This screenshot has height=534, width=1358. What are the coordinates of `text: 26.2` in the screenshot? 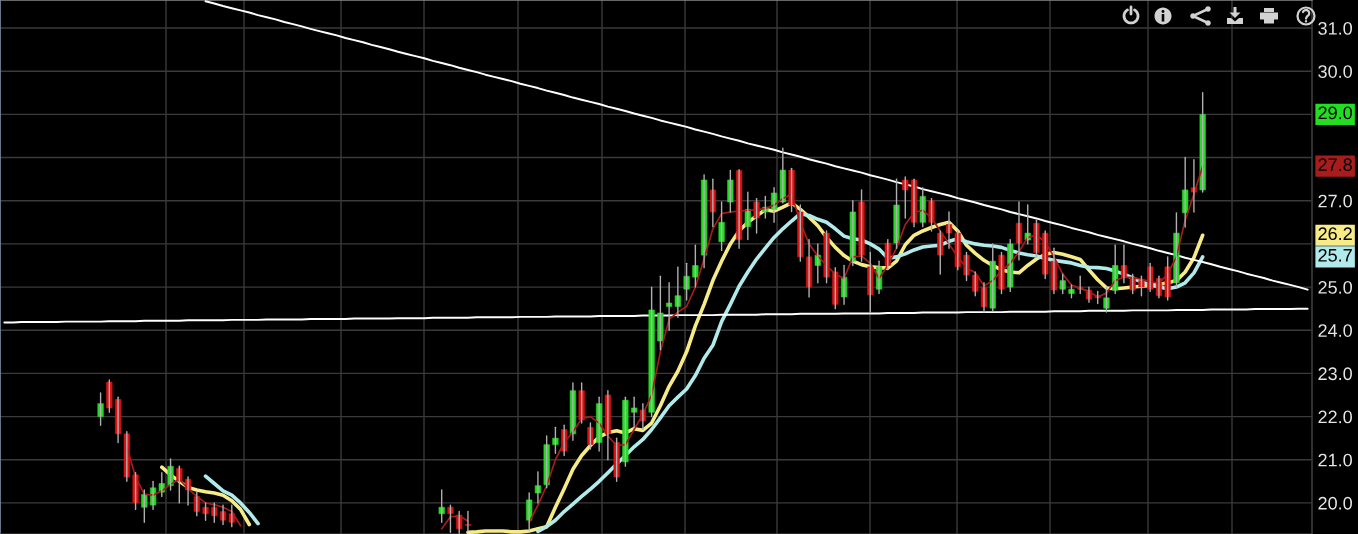 It's located at (1335, 234).